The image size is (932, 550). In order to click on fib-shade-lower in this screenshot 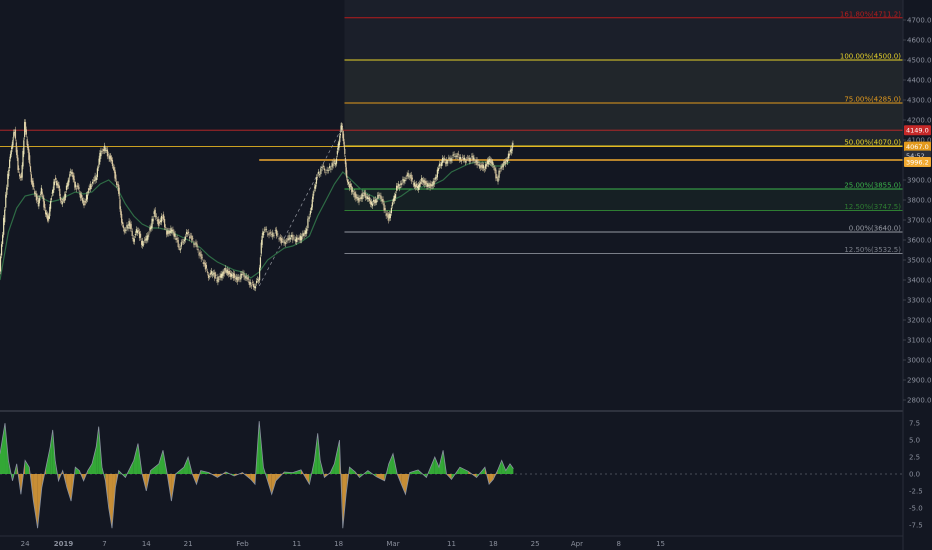, I will do `click(623, 200)`.